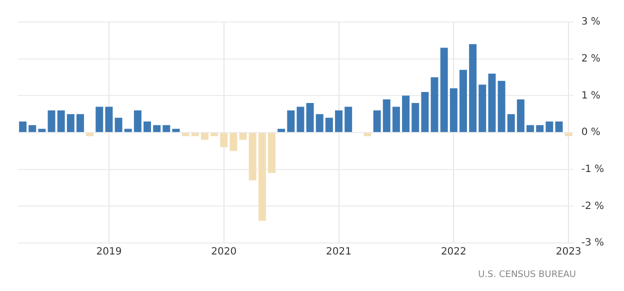  What do you see at coordinates (590, 58) in the screenshot?
I see `y-tick-label: 2 %` at bounding box center [590, 58].